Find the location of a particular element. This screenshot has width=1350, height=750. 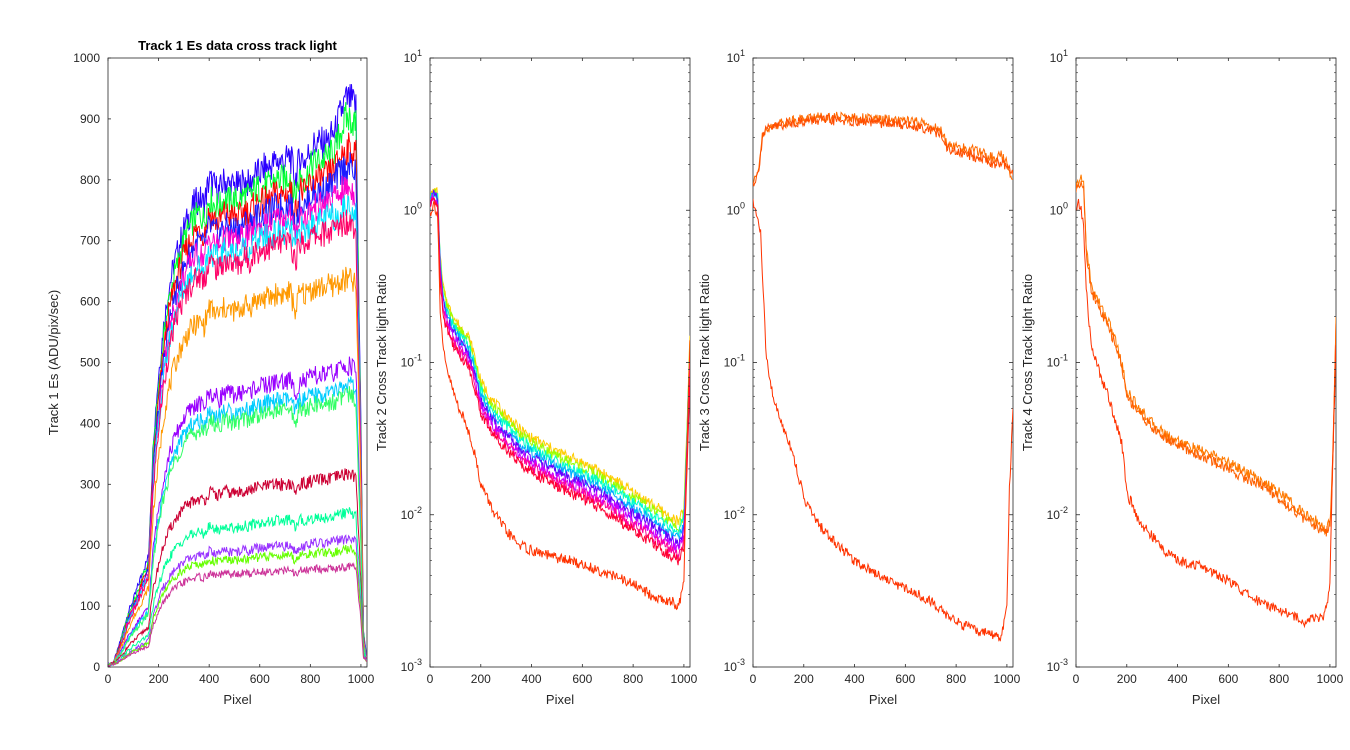

y-tick-label: 200 is located at coordinates (90, 545).